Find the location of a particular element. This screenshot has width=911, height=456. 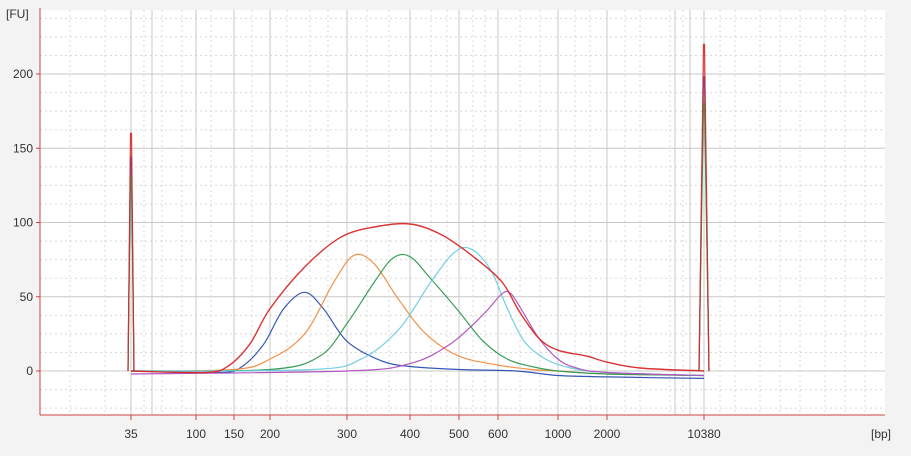

y-tick-labels: 0 50 100 150 200 is located at coordinates (26, 222).